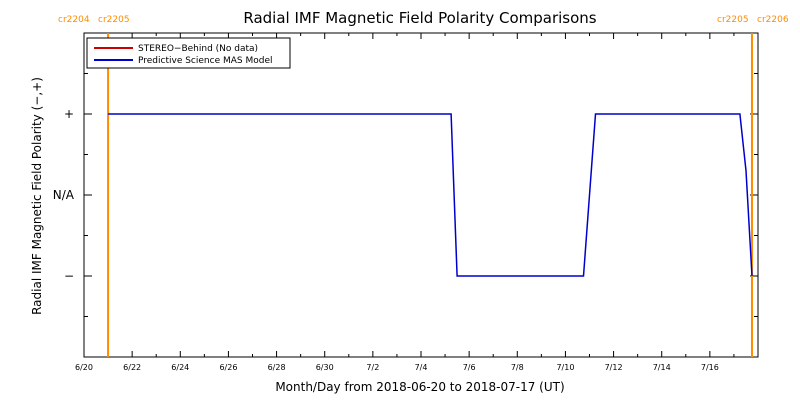 The height and width of the screenshot is (400, 800). What do you see at coordinates (662, 367) in the screenshot?
I see `x-tick-label: 7/14` at bounding box center [662, 367].